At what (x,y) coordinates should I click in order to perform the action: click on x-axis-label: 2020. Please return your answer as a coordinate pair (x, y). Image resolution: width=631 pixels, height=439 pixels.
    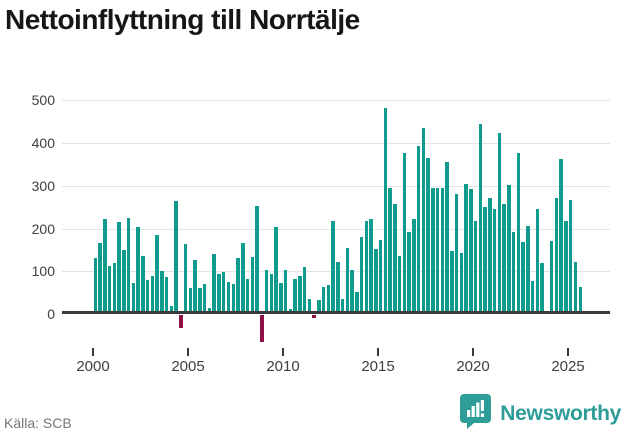
    Looking at the image, I should click on (473, 366).